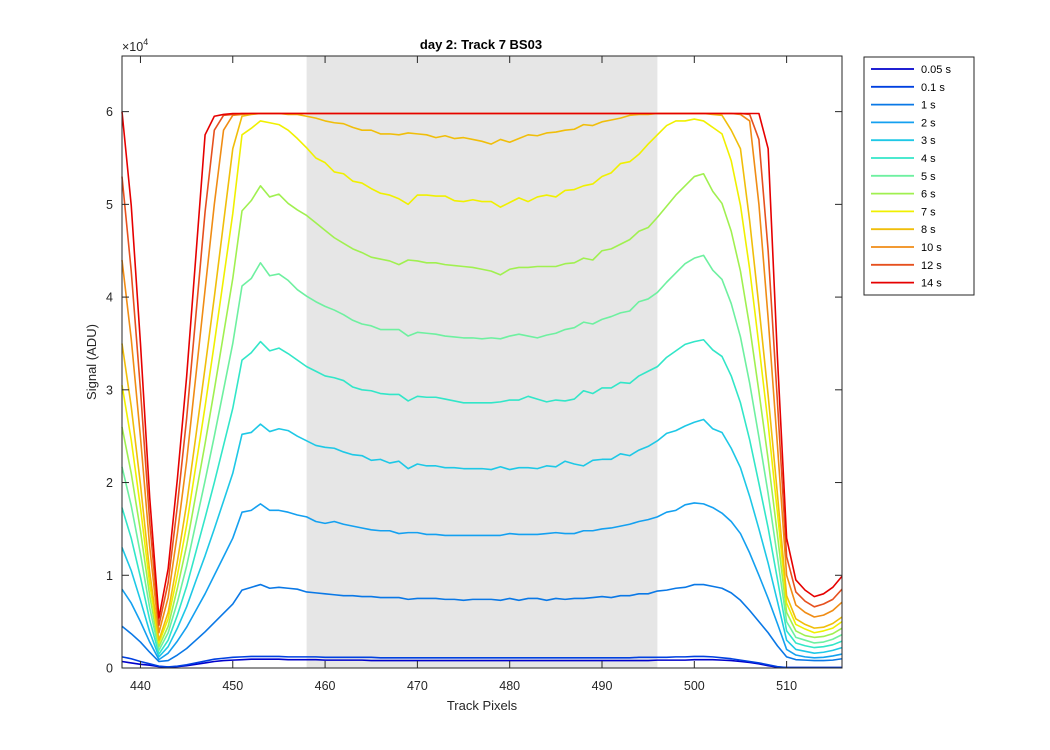  Describe the element at coordinates (903, 177) in the screenshot. I see `legend-item: 5 s` at that location.